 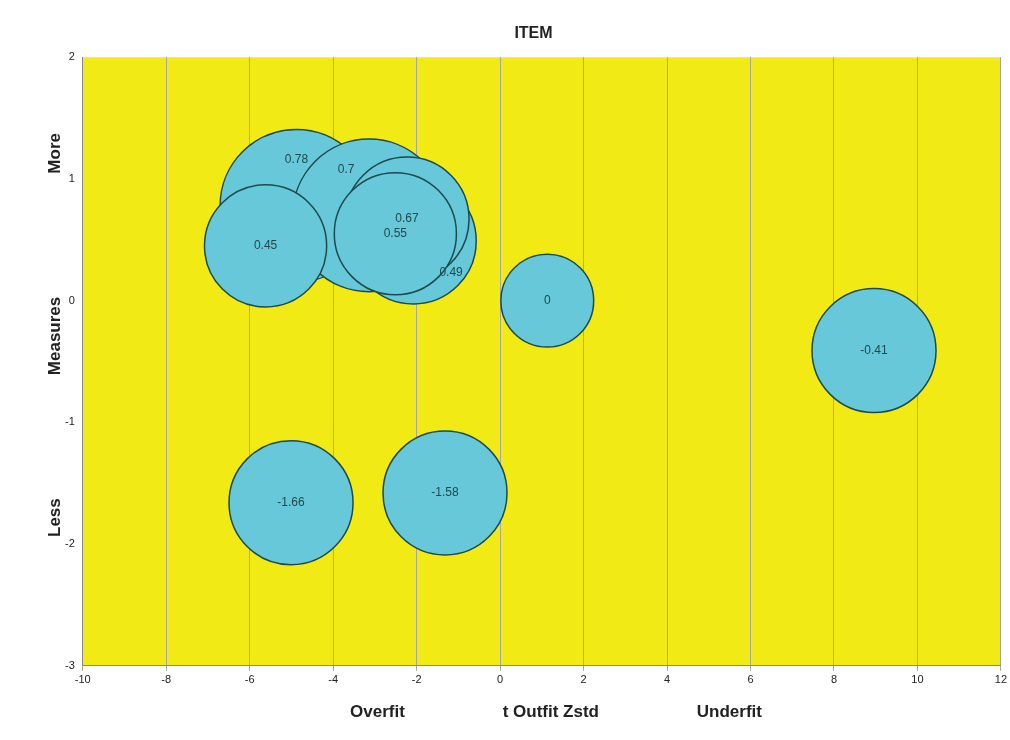 I want to click on x-tick-label: 6, so click(x=750, y=679).